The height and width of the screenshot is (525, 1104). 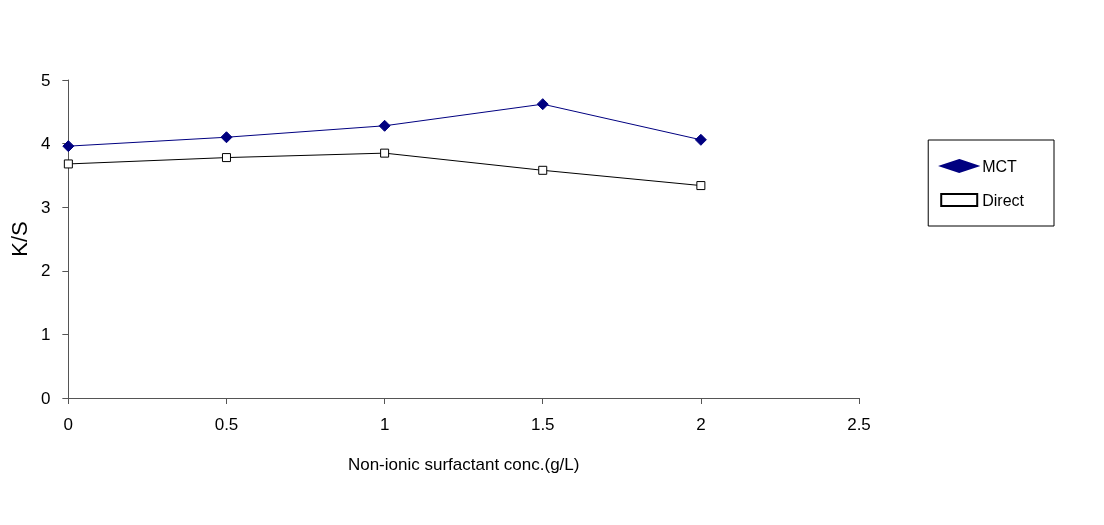 What do you see at coordinates (542, 424) in the screenshot?
I see `x-tick-label: 1.5` at bounding box center [542, 424].